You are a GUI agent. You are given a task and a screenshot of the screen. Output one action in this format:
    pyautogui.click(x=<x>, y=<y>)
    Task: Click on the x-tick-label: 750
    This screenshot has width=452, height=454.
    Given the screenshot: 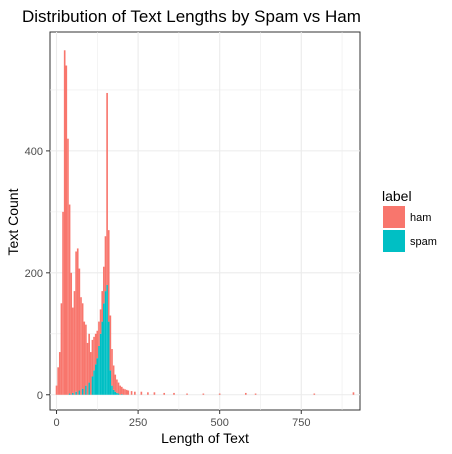 What is the action you would take?
    pyautogui.click(x=301, y=423)
    